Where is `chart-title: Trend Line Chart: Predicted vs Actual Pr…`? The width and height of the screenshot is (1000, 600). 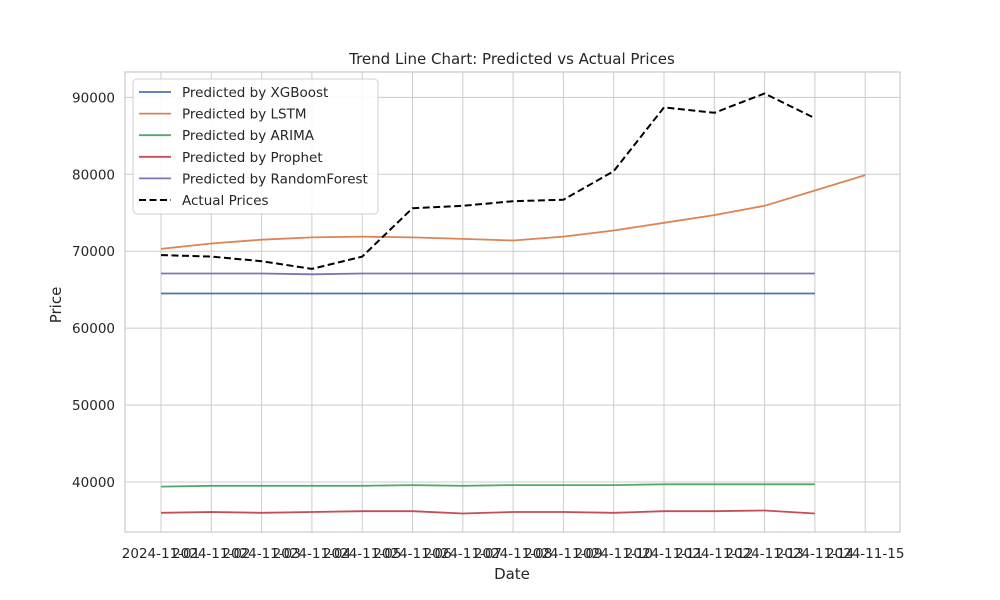
chart-title: Trend Line Chart: Predicted vs Actual Pr… is located at coordinates (511, 59).